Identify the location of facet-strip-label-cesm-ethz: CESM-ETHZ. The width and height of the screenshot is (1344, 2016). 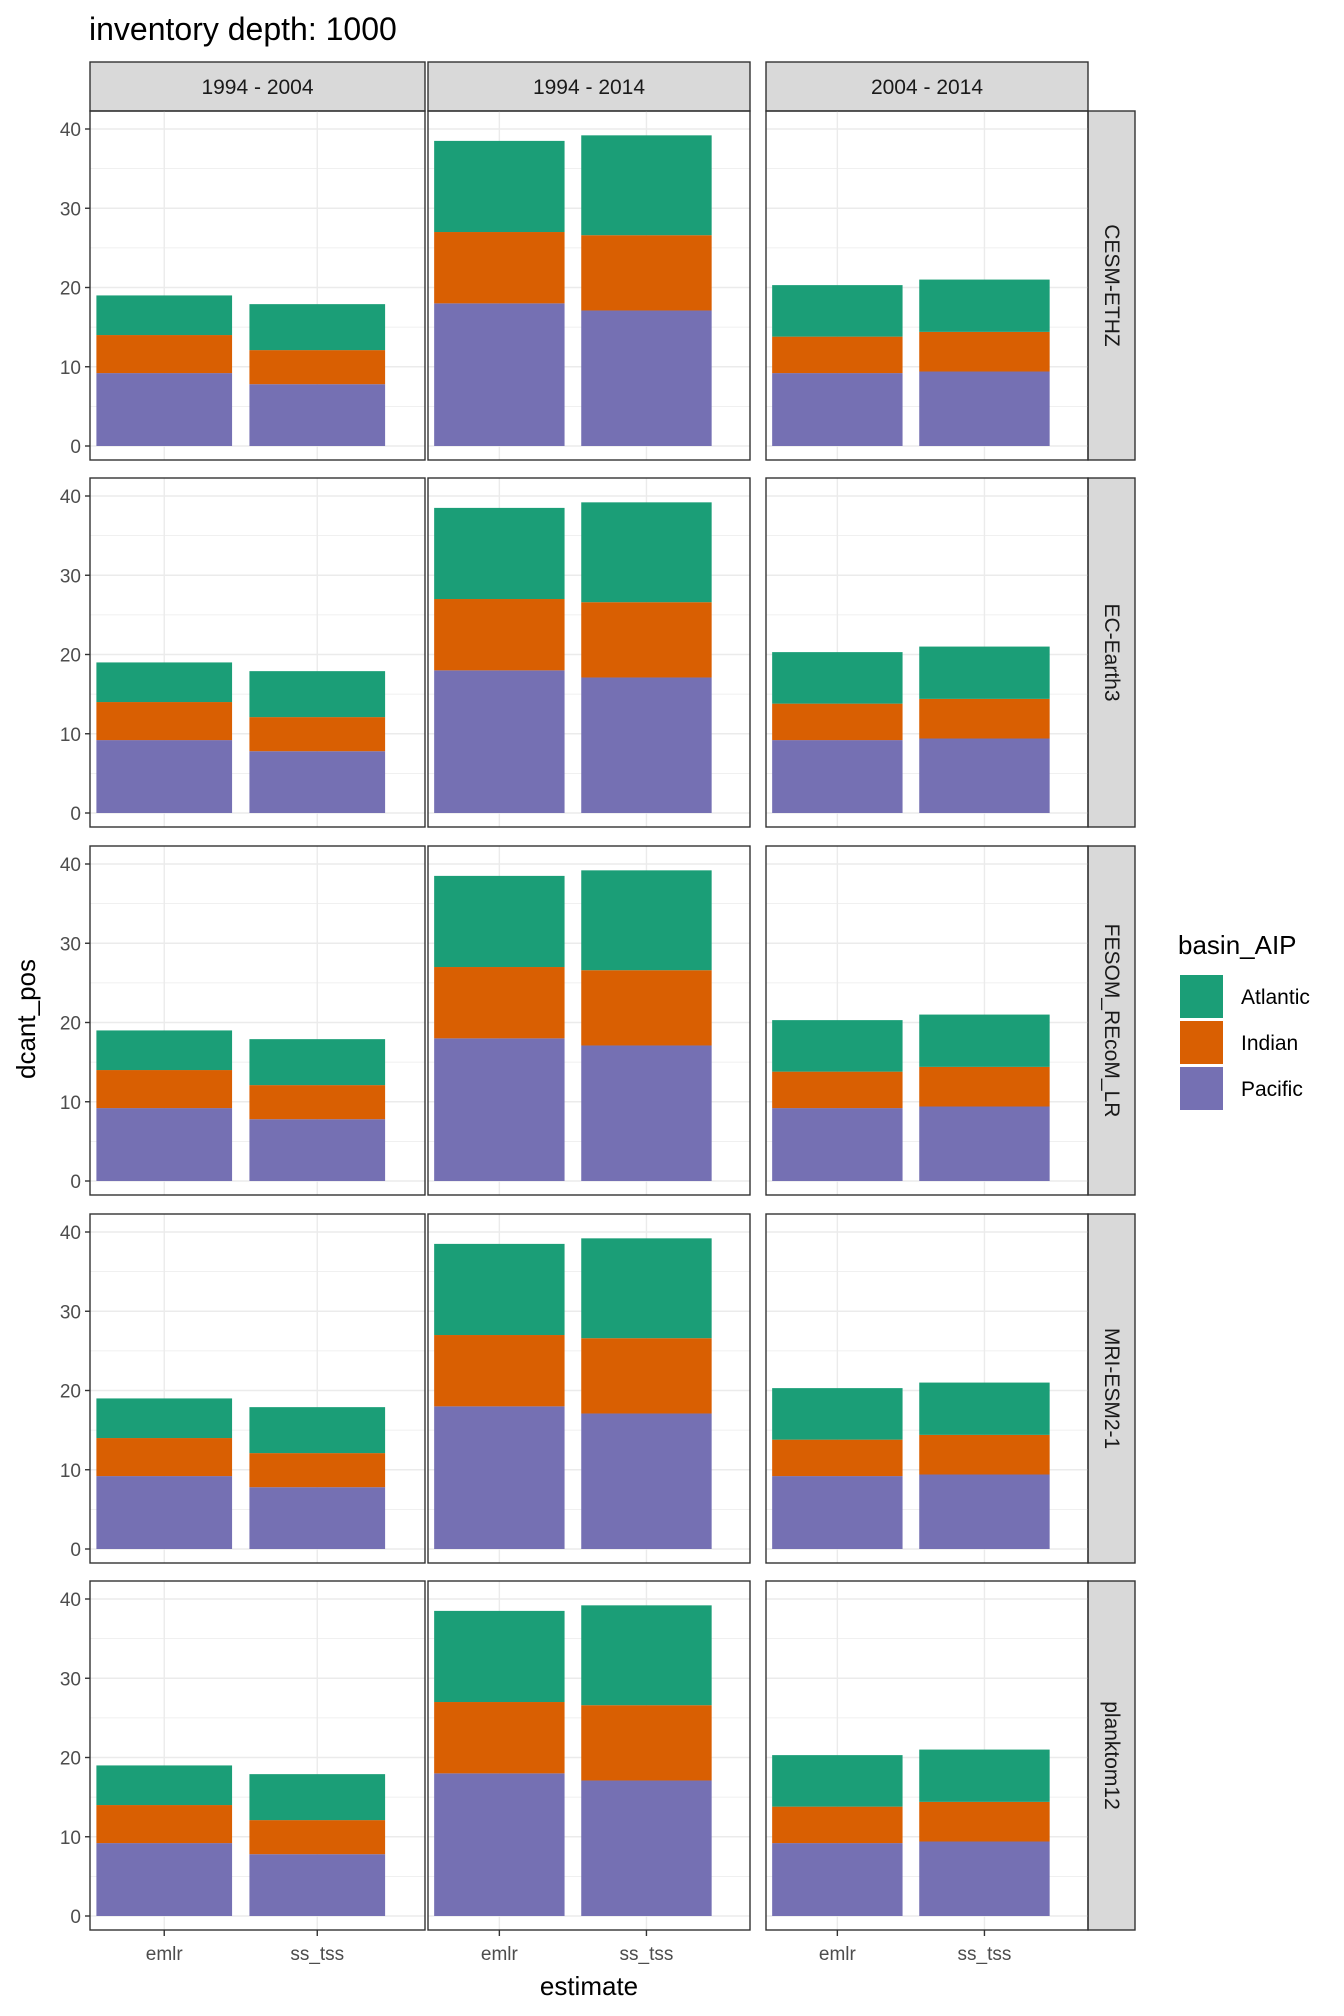
(1111, 285).